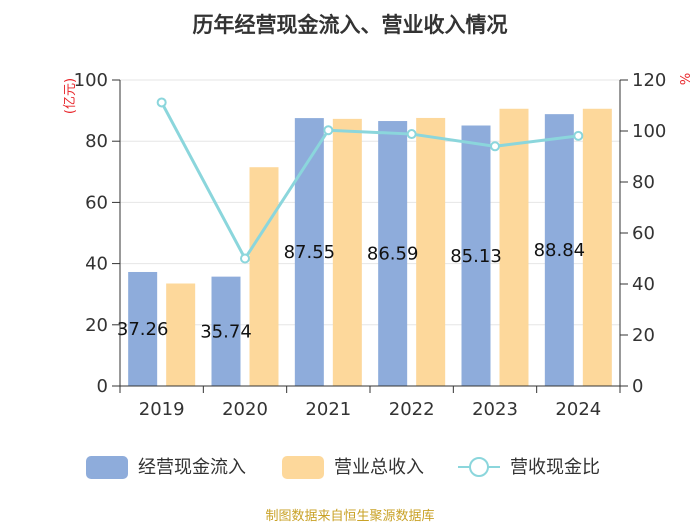  I want to click on y-right-tick-label: 80, so click(643, 182).